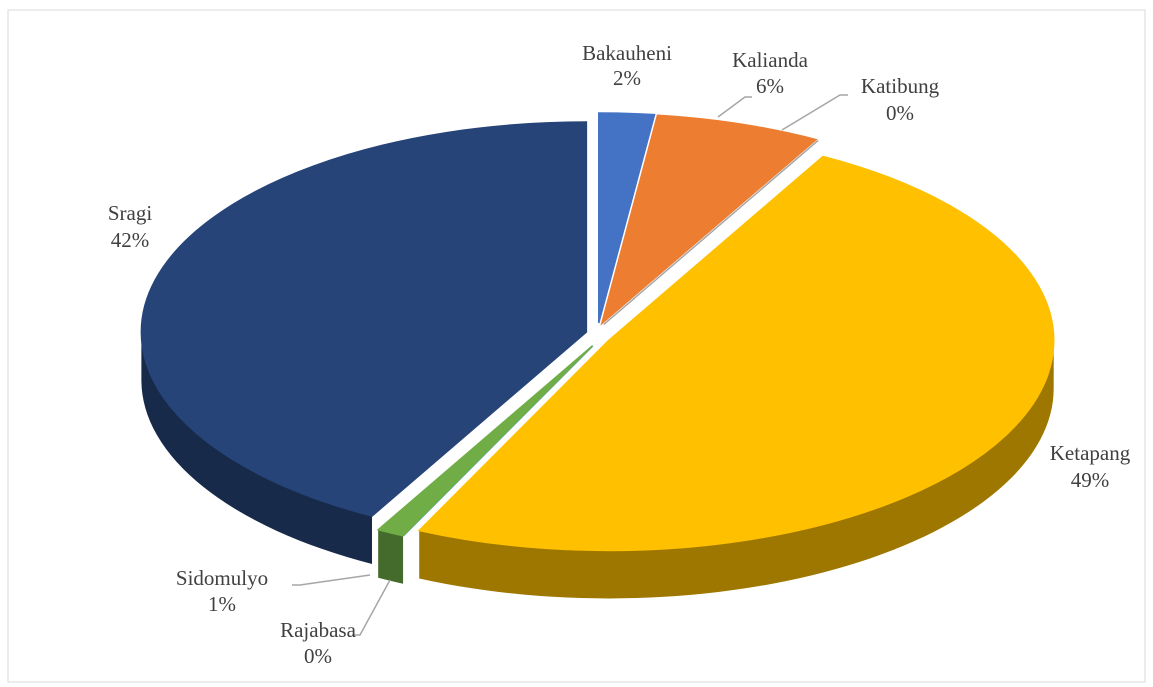 Image resolution: width=1153 pixels, height=687 pixels. Describe the element at coordinates (770, 60) in the screenshot. I see `category-label: Kalianda` at that location.